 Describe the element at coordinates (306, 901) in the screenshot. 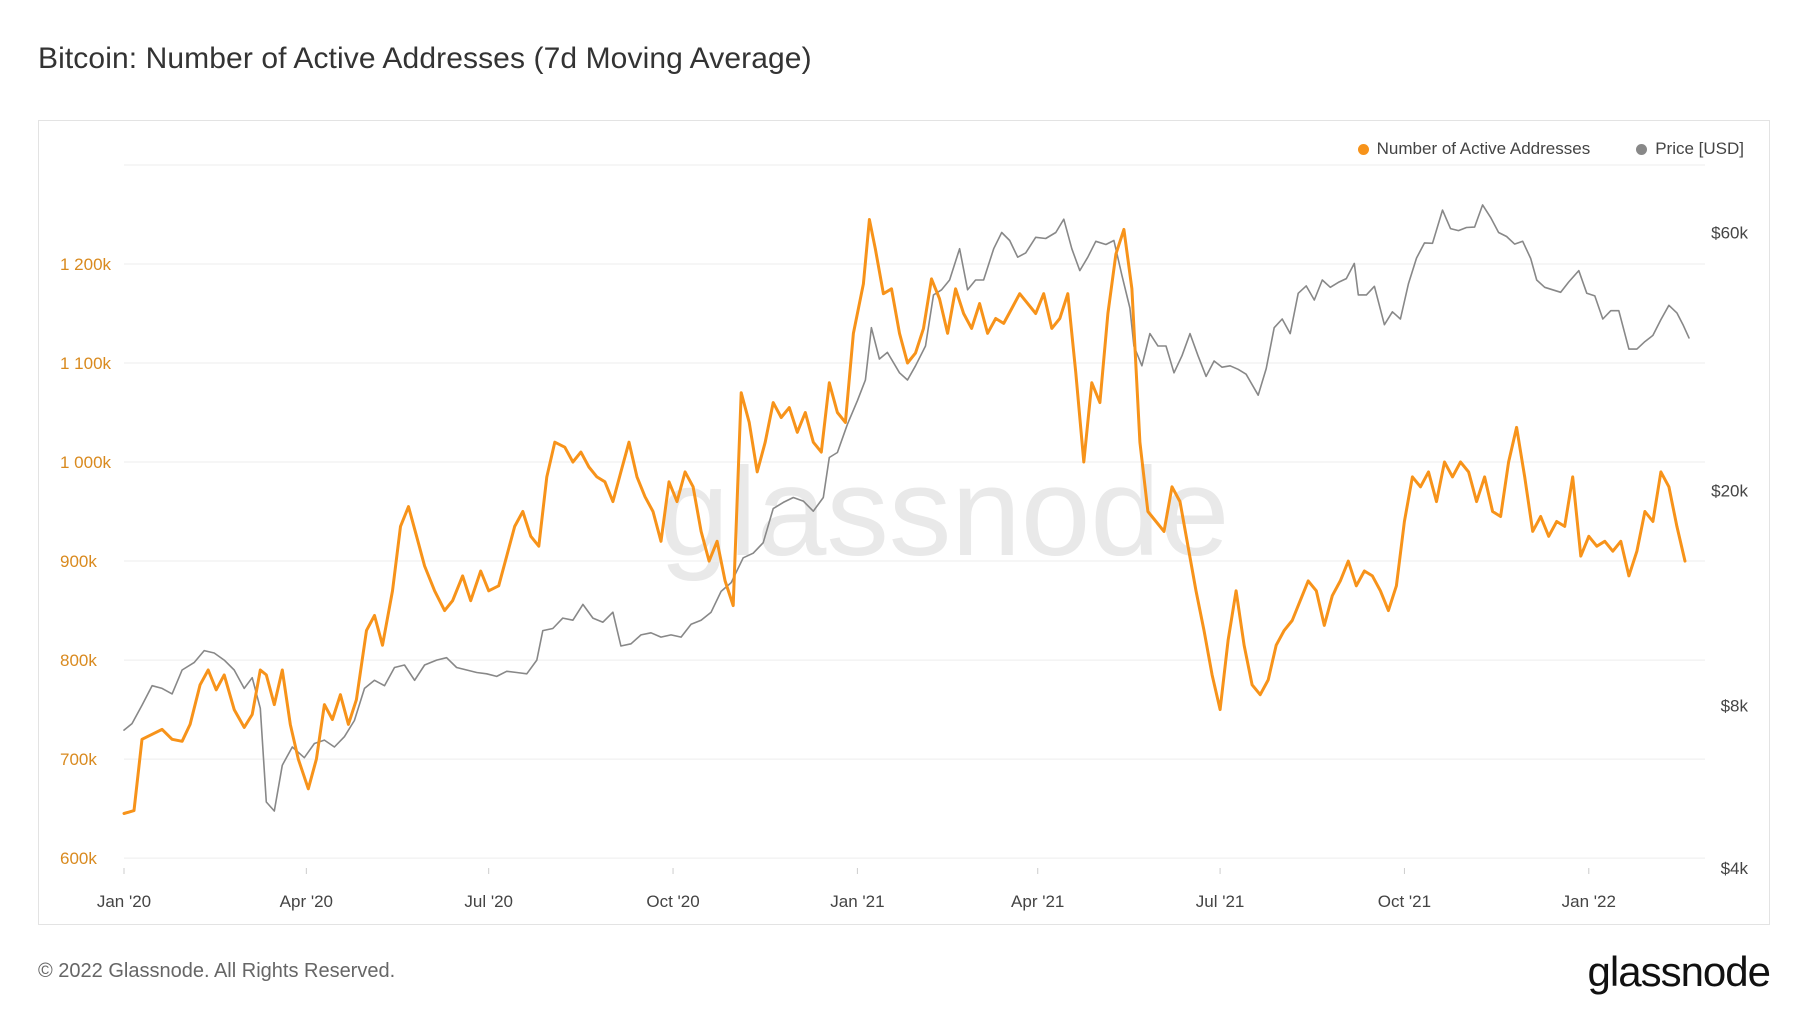

I see `x-tick-label: Apr '20` at that location.